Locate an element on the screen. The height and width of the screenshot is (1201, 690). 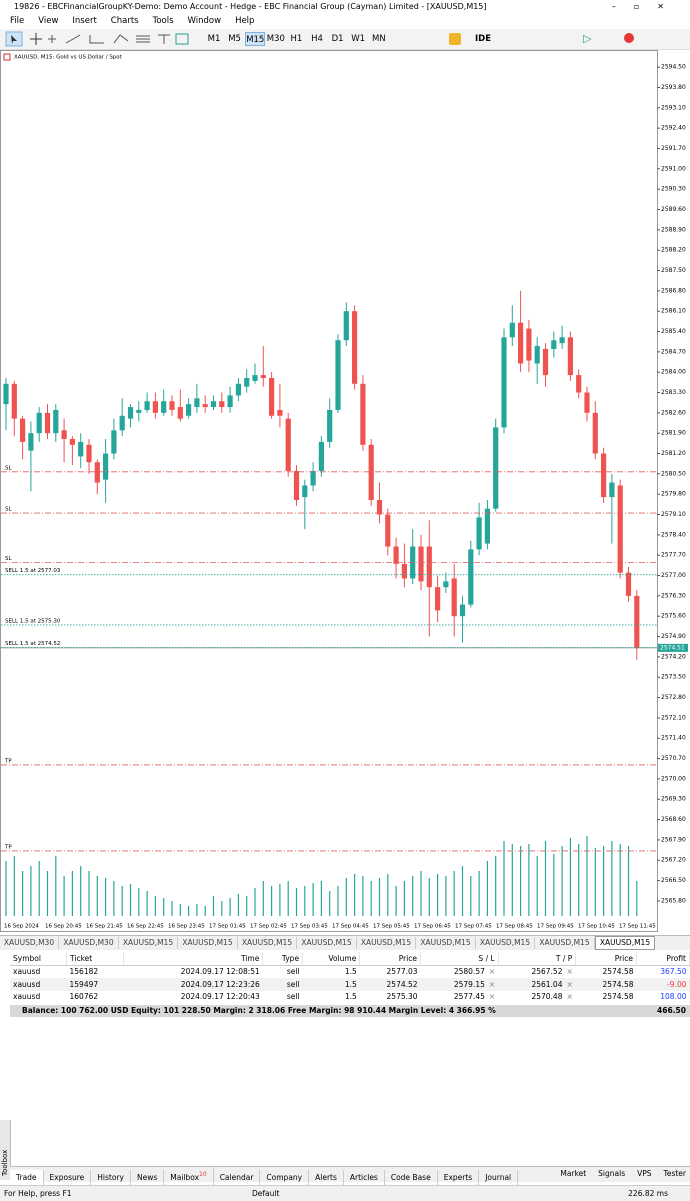
tab-label: Company is located at coordinates (284, 1177).